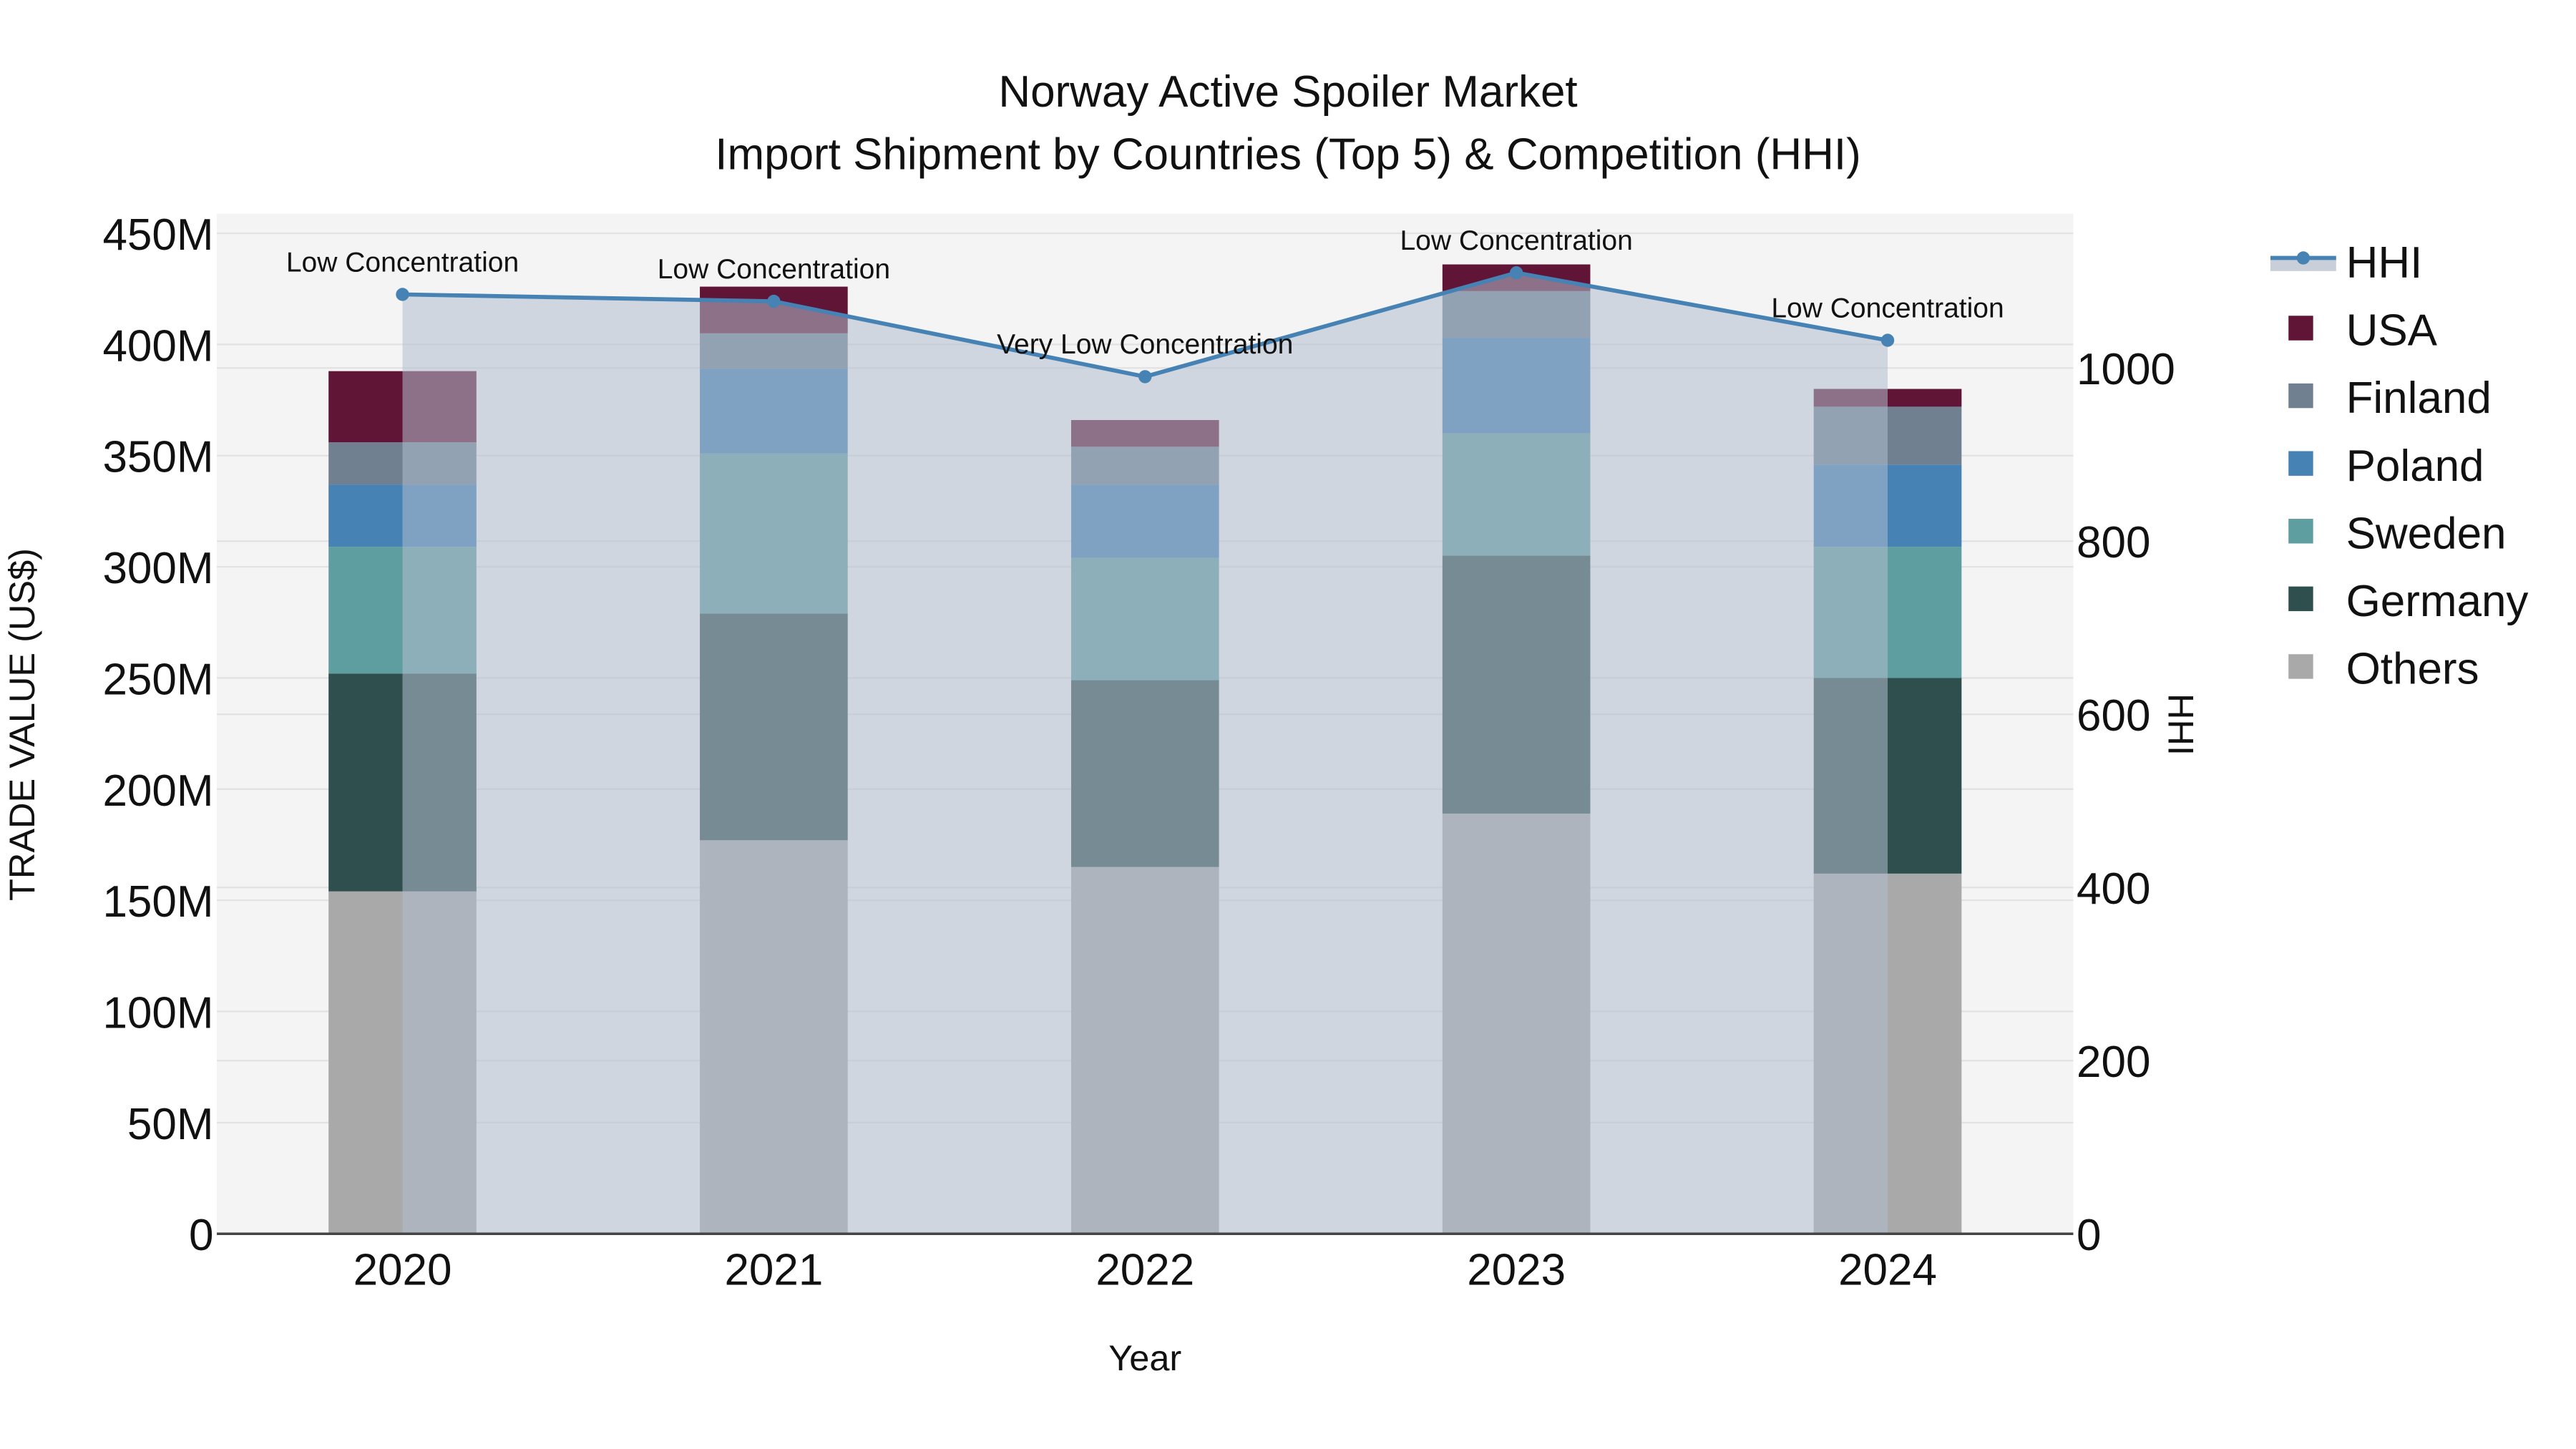 The image size is (2576, 1449). I want to click on y-left-tick-label: 350M, so click(157, 457).